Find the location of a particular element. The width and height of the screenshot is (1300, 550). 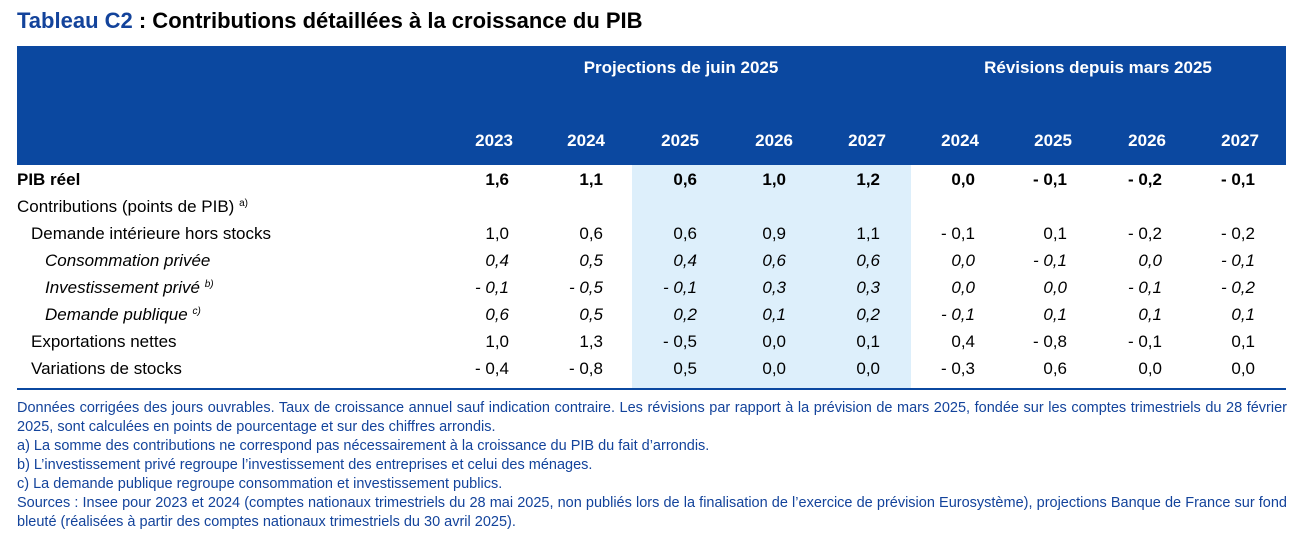

row-label: Demande publique c) is located at coordinates (123, 315).